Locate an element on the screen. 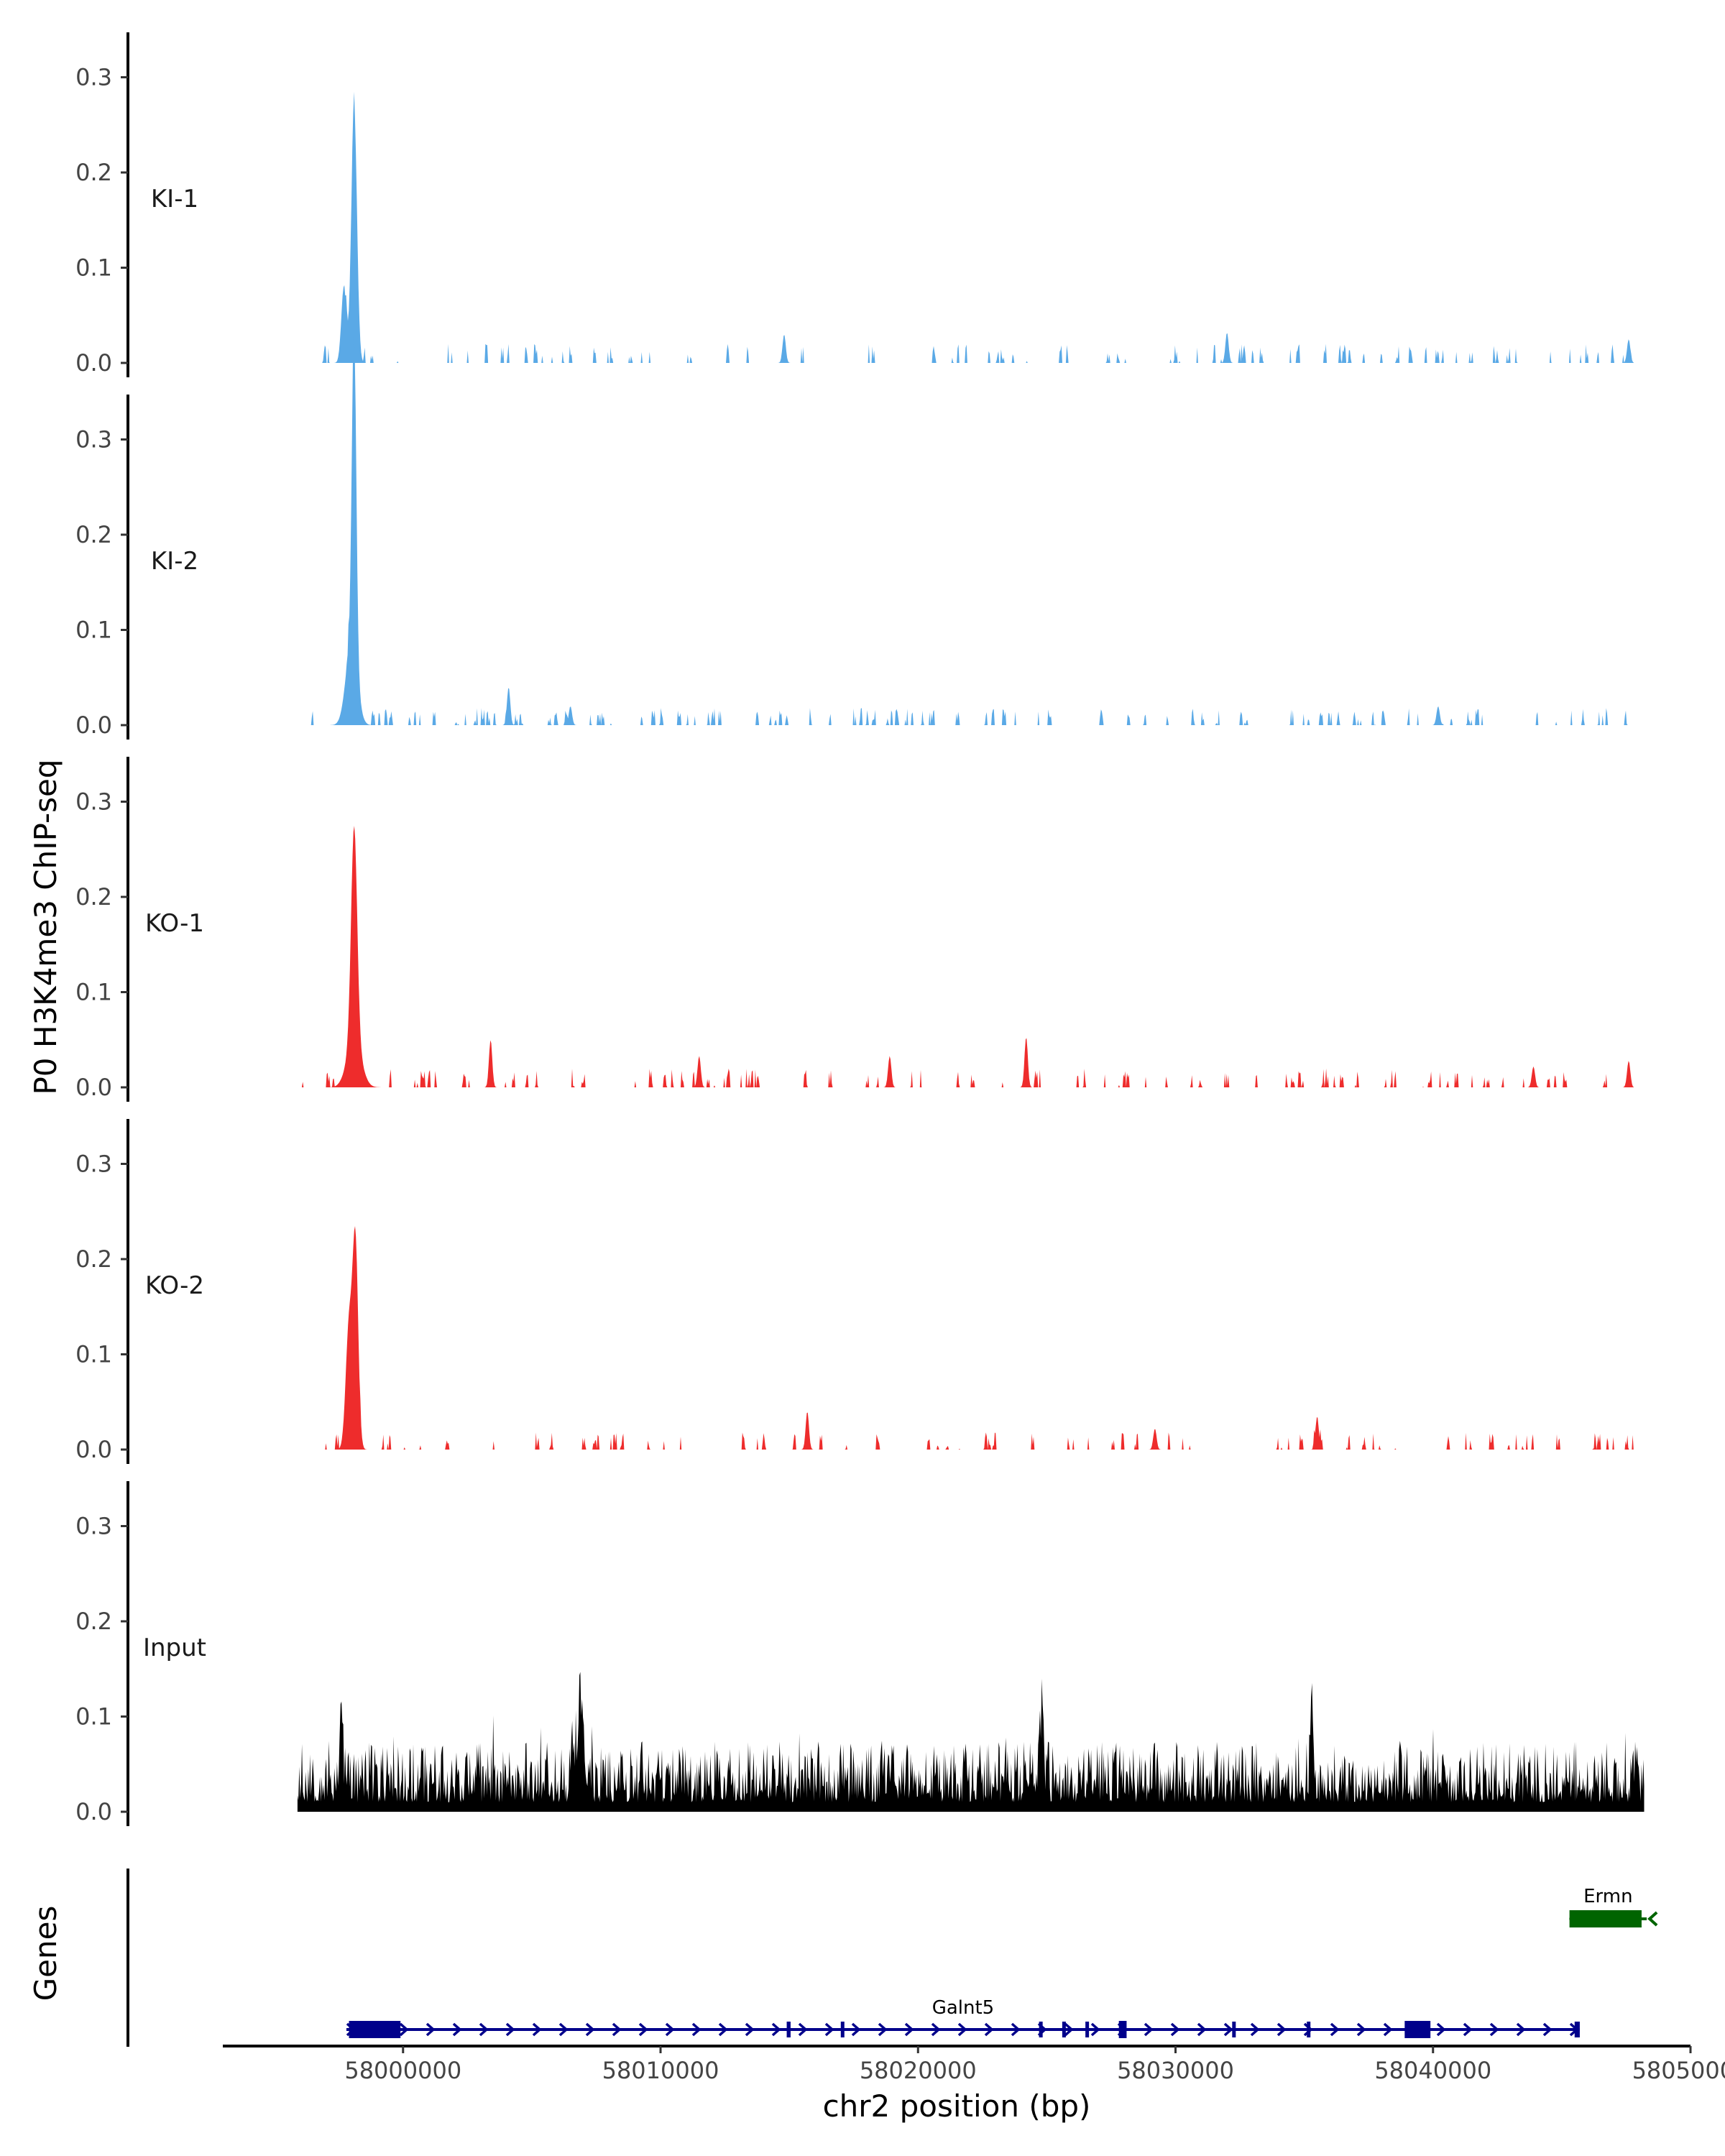 Image resolution: width=1725 pixels, height=2156 pixels. x-tick-label: 58000000 is located at coordinates (402, 2070).